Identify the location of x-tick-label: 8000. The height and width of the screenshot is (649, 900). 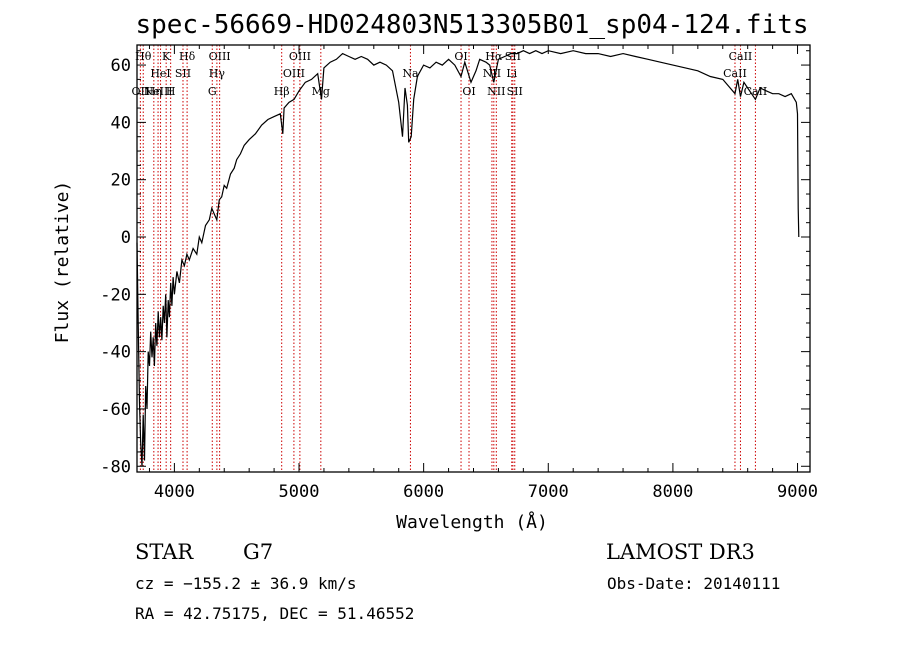
(672, 492).